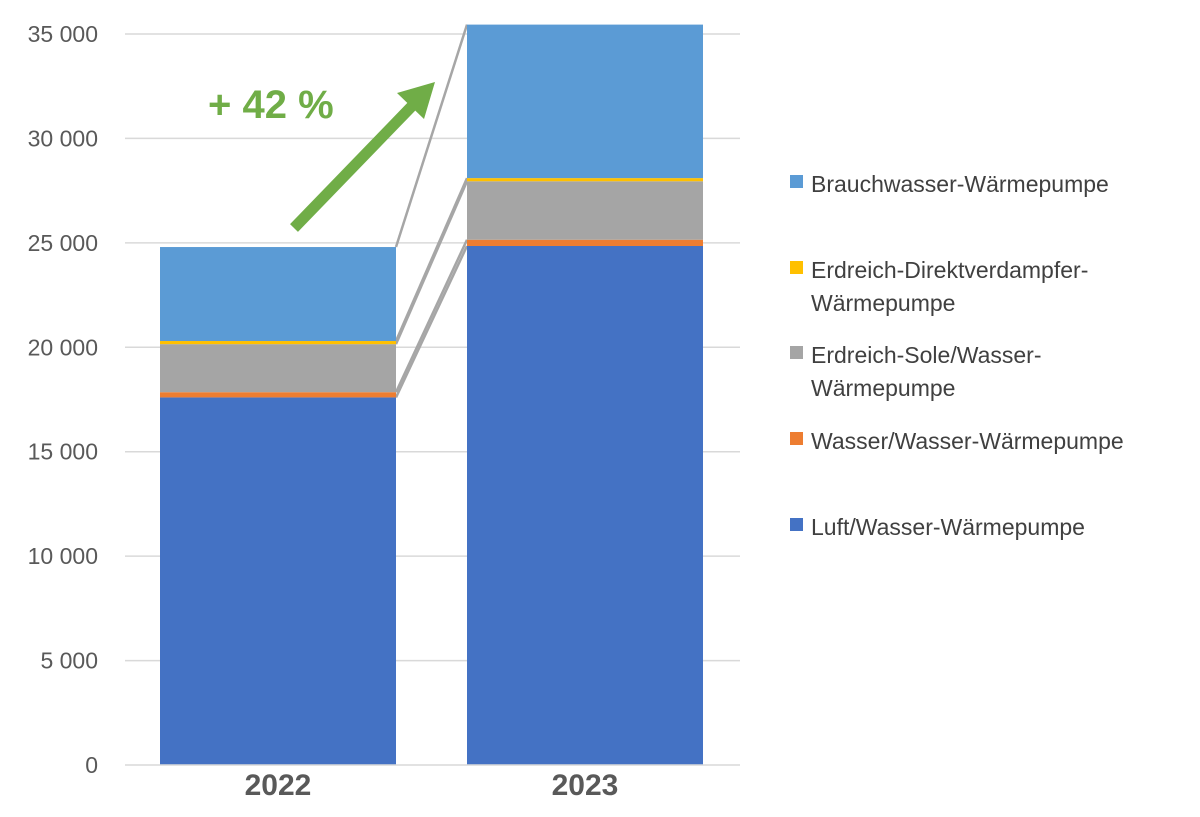 The width and height of the screenshot is (1200, 817). Describe the element at coordinates (967, 441) in the screenshot. I see `legend-label: Wasser/Wasser-Wärmepumpe` at that location.